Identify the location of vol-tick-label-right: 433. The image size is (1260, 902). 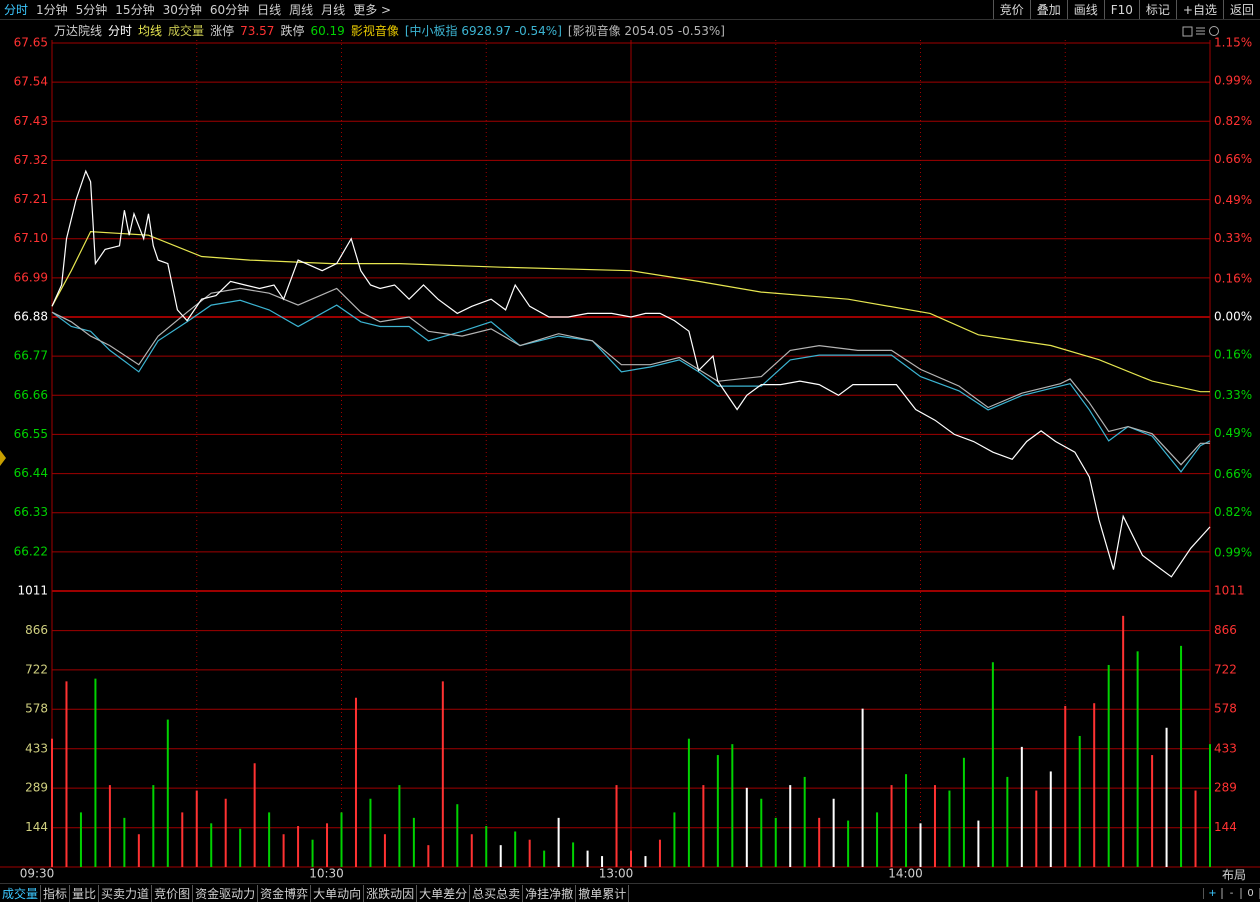
(1225, 748).